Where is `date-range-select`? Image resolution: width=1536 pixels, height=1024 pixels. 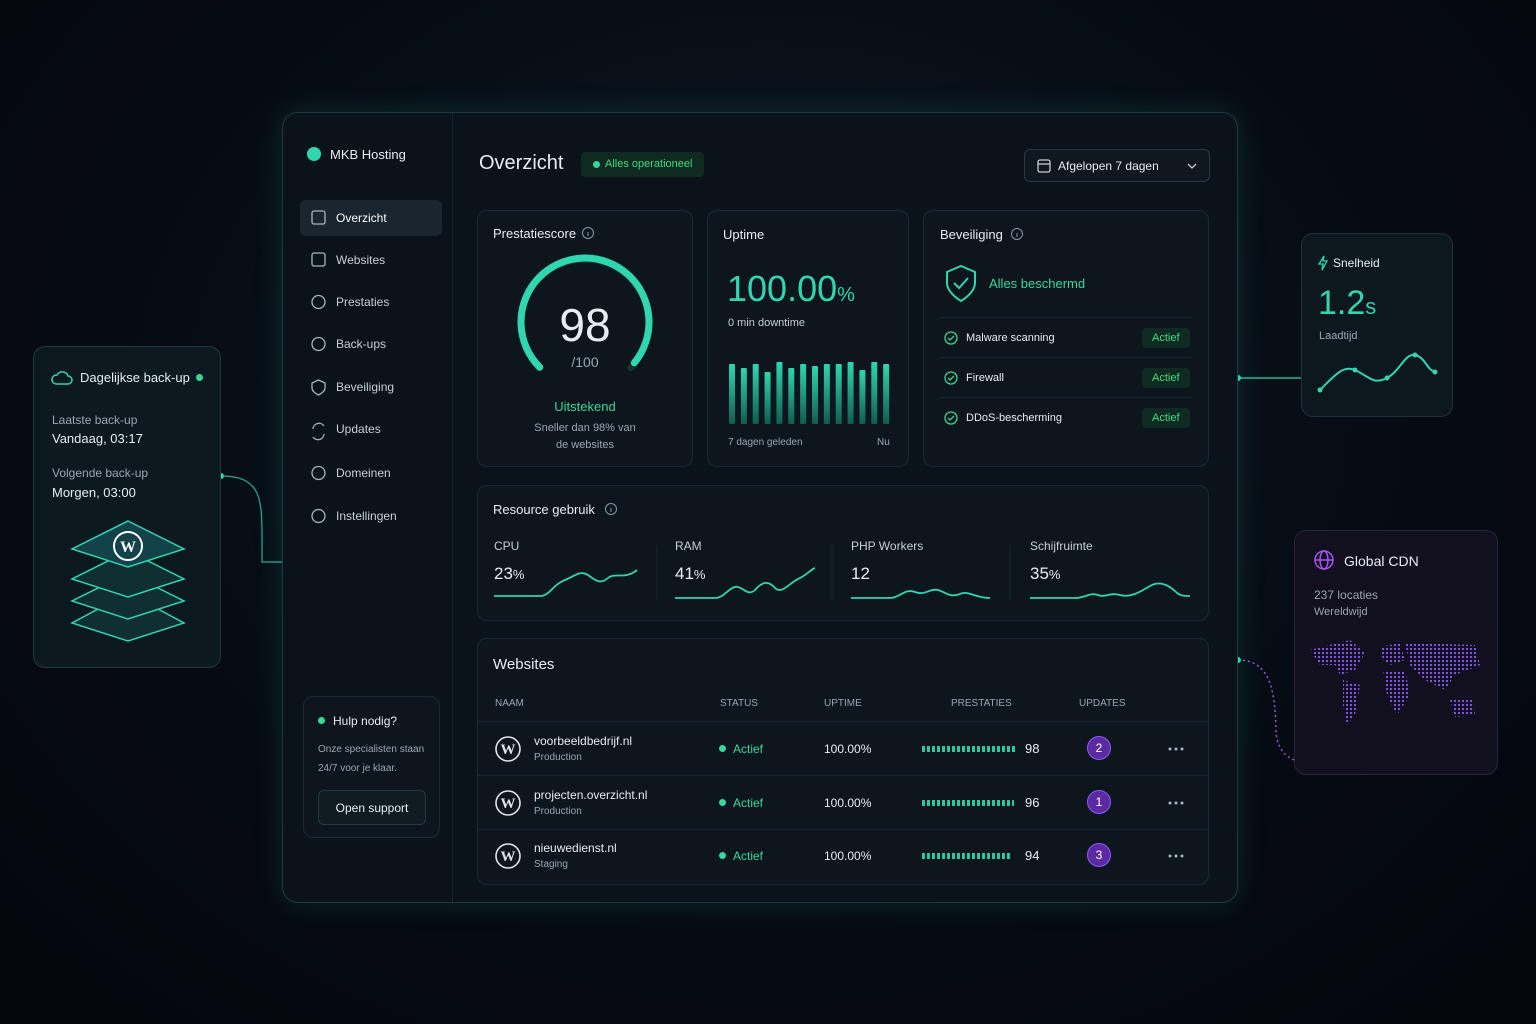
date-range-select is located at coordinates (1117, 165).